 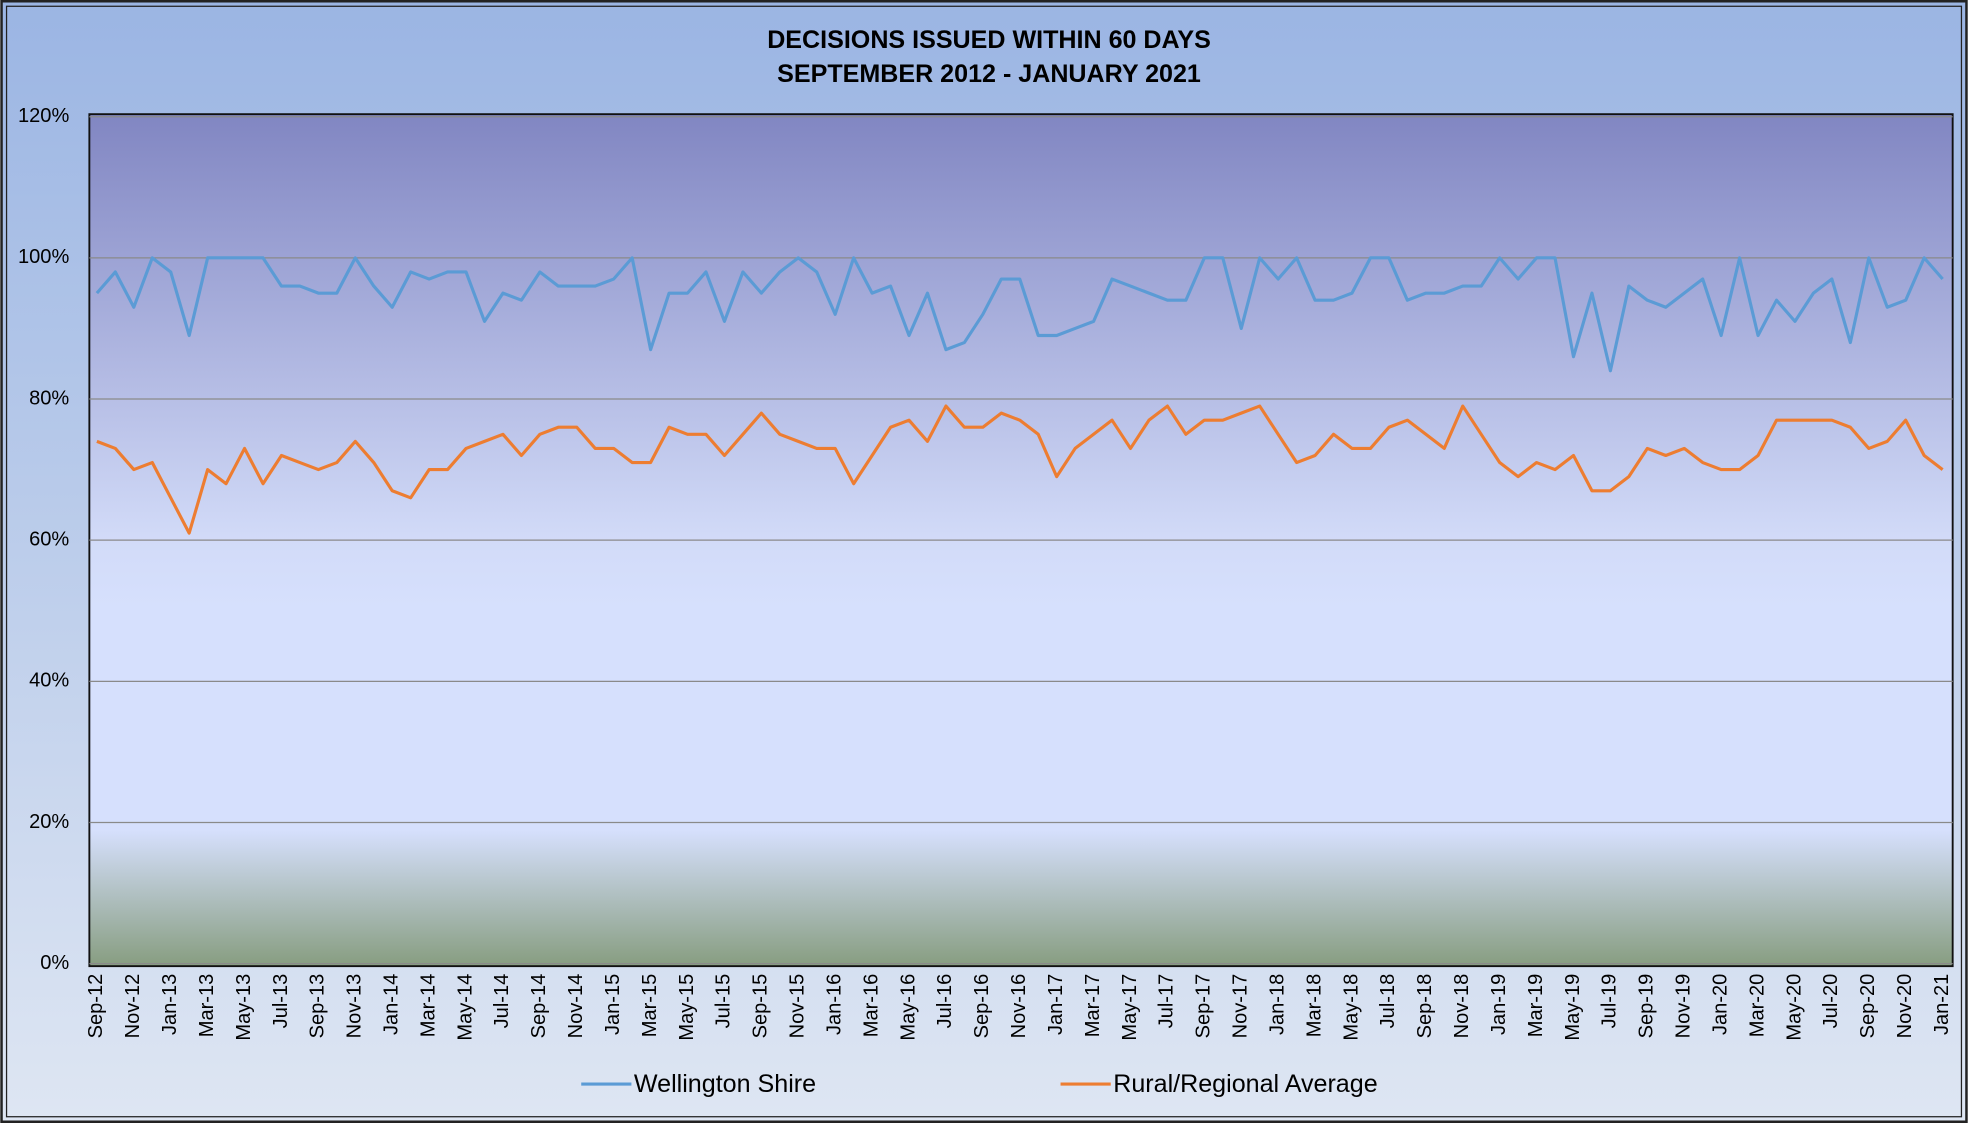 I want to click on x-tick-label: May-15, so click(x=687, y=1007).